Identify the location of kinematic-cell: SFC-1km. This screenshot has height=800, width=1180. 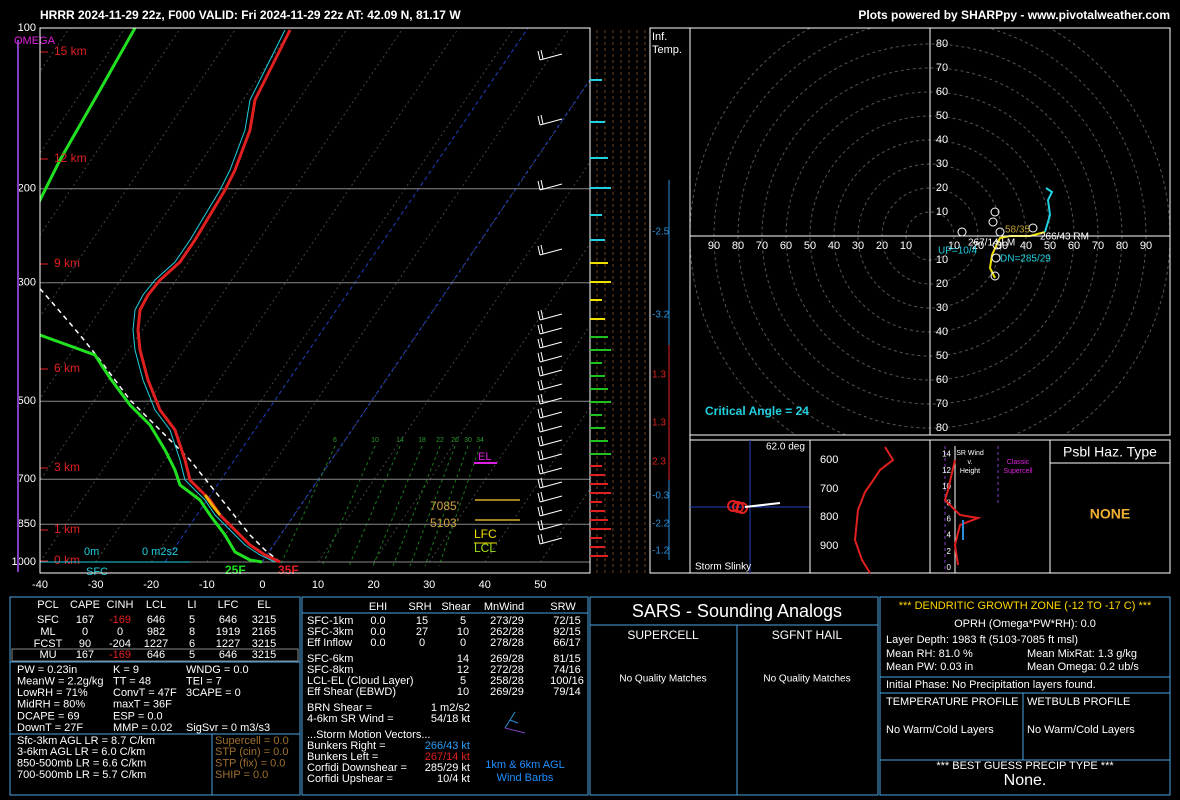
(330, 621).